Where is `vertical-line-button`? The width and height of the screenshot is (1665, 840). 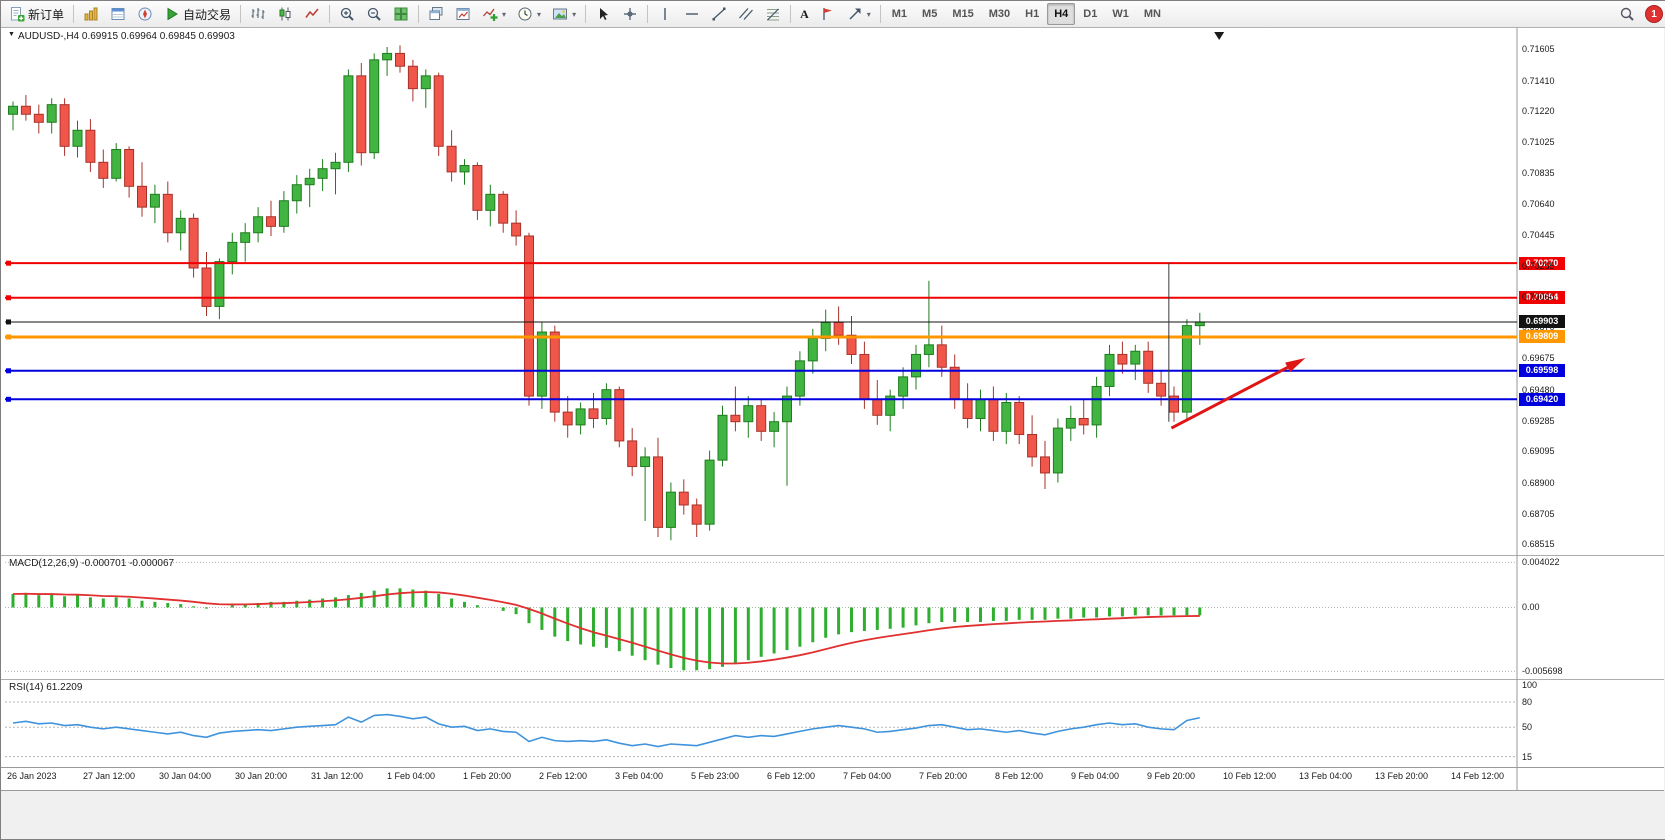 vertical-line-button is located at coordinates (665, 14).